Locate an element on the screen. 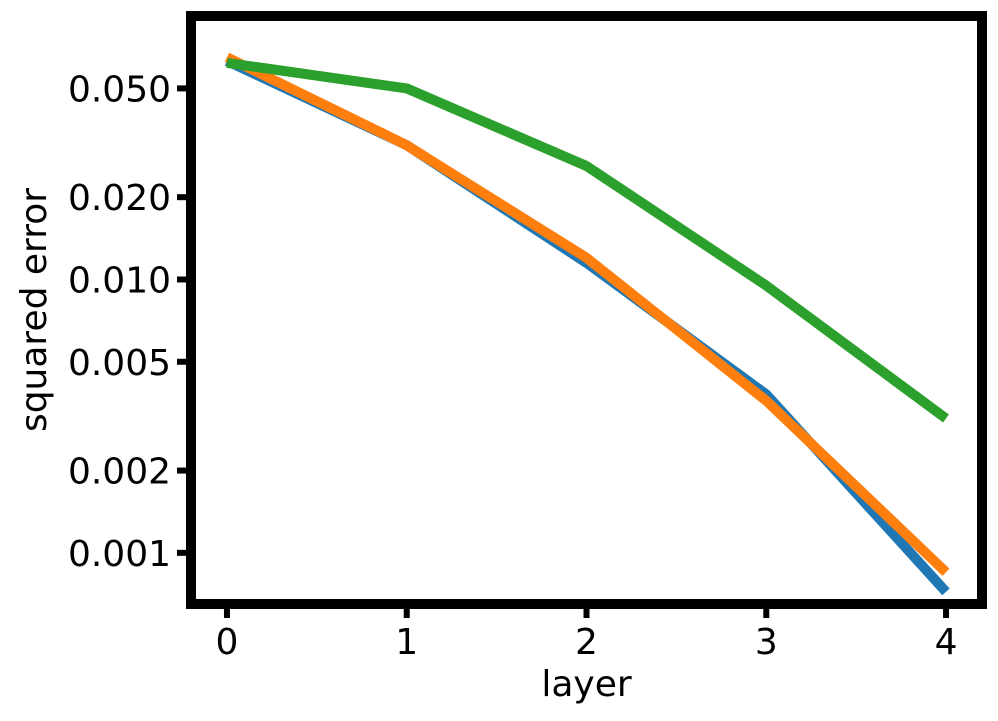 The height and width of the screenshot is (721, 998). x-tick-label: 2 is located at coordinates (586, 642).